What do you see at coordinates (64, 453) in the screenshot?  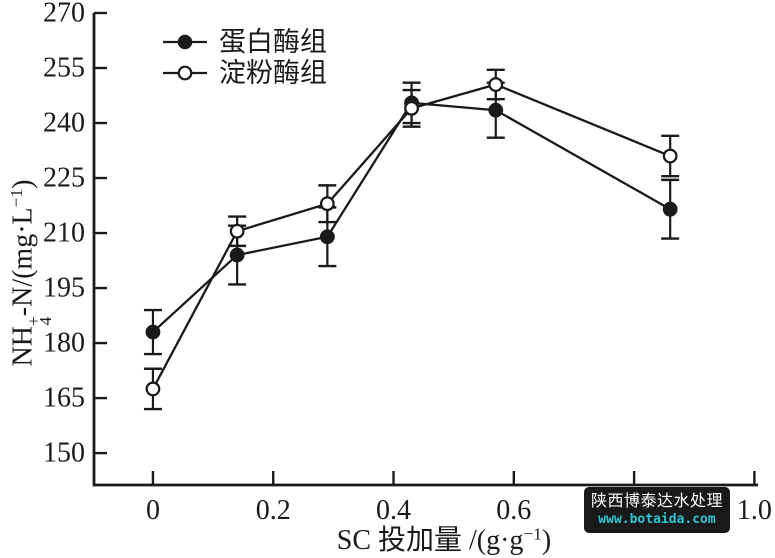 I see `y-tick-label: 150` at bounding box center [64, 453].